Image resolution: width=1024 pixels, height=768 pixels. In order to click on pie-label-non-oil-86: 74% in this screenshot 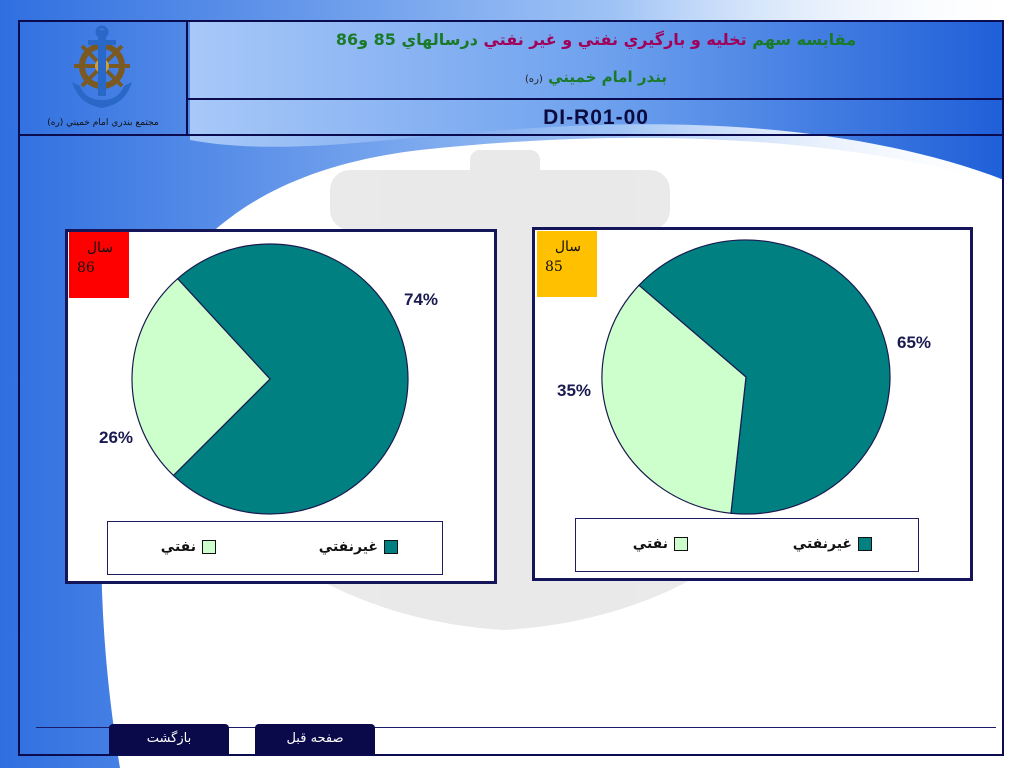, I will do `click(421, 299)`.